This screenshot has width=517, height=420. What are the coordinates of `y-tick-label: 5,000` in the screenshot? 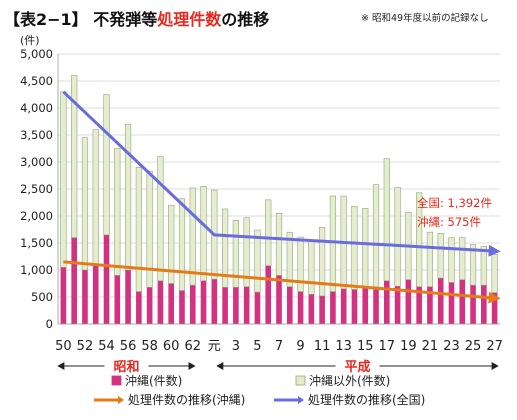 It's located at (36, 54).